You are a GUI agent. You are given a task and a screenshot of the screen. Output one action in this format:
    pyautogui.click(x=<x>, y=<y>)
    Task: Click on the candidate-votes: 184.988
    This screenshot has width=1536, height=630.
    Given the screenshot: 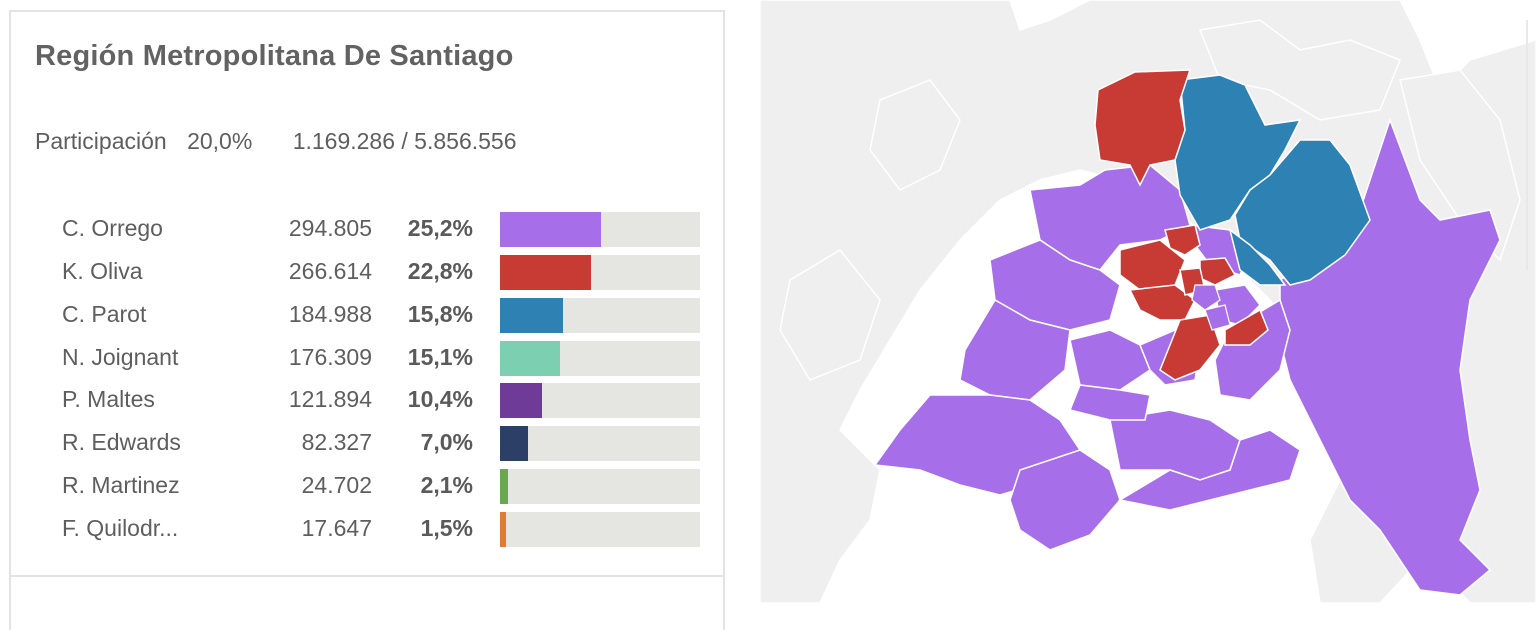 What is the action you would take?
    pyautogui.click(x=330, y=314)
    